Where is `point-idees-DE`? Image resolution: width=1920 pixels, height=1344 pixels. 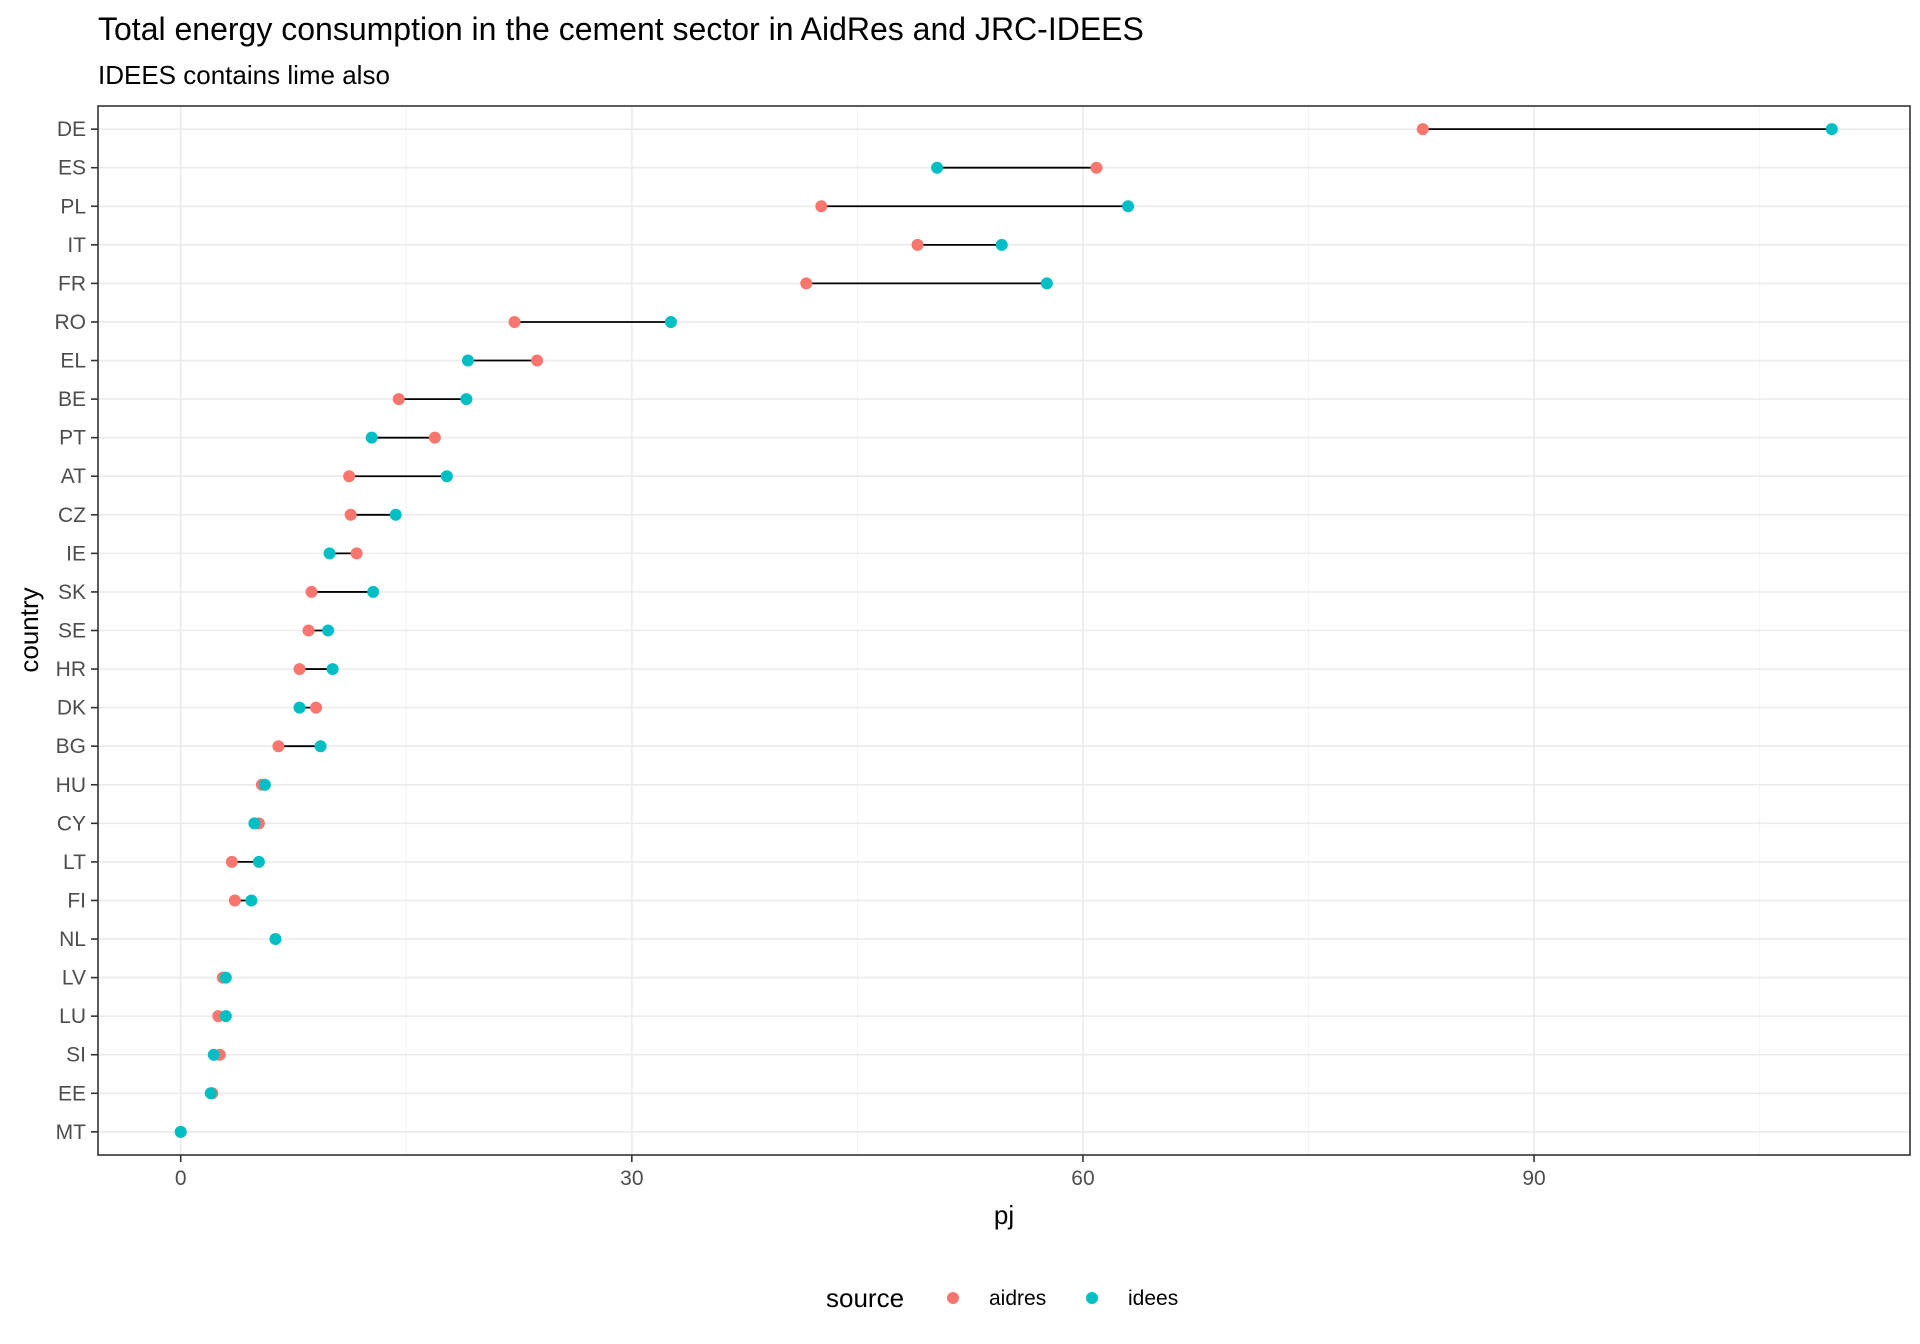
point-idees-DE is located at coordinates (1831, 129).